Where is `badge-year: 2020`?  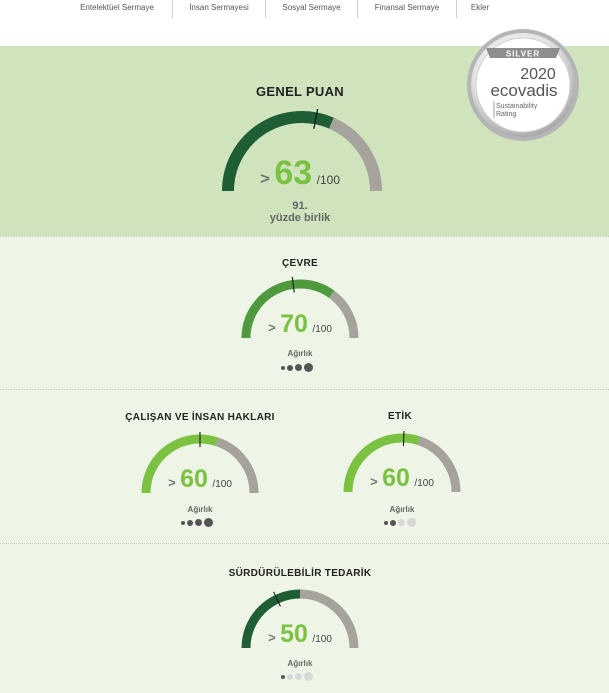 badge-year: 2020 is located at coordinates (538, 74).